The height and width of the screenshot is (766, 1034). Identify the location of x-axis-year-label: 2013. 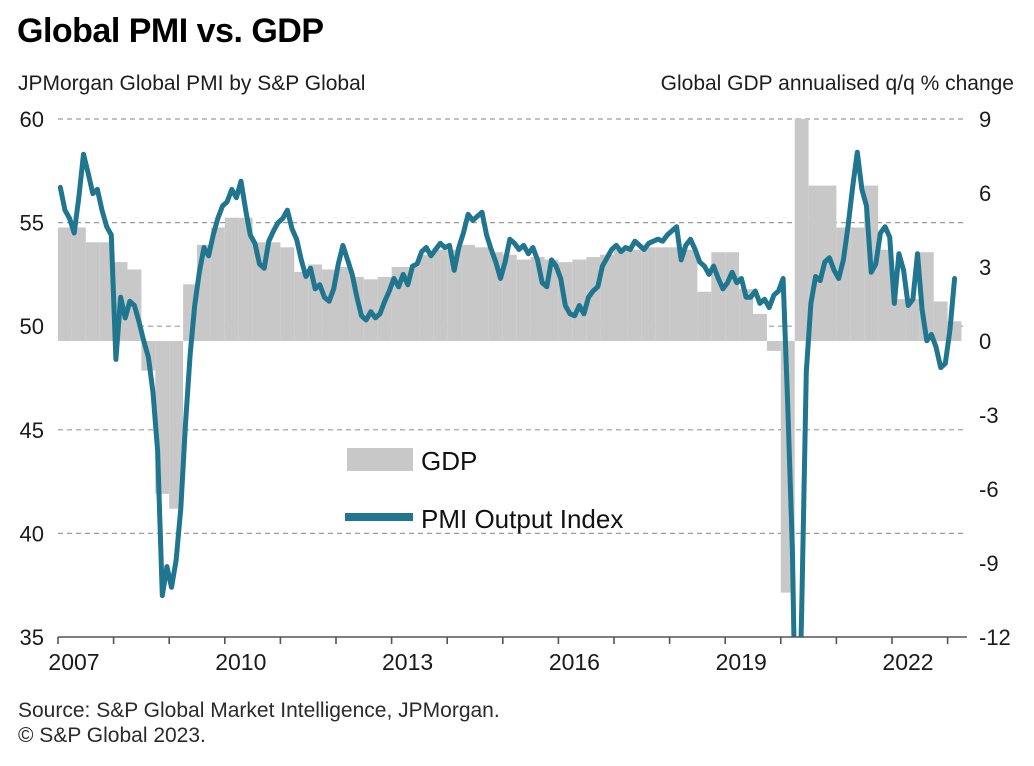
(407, 662).